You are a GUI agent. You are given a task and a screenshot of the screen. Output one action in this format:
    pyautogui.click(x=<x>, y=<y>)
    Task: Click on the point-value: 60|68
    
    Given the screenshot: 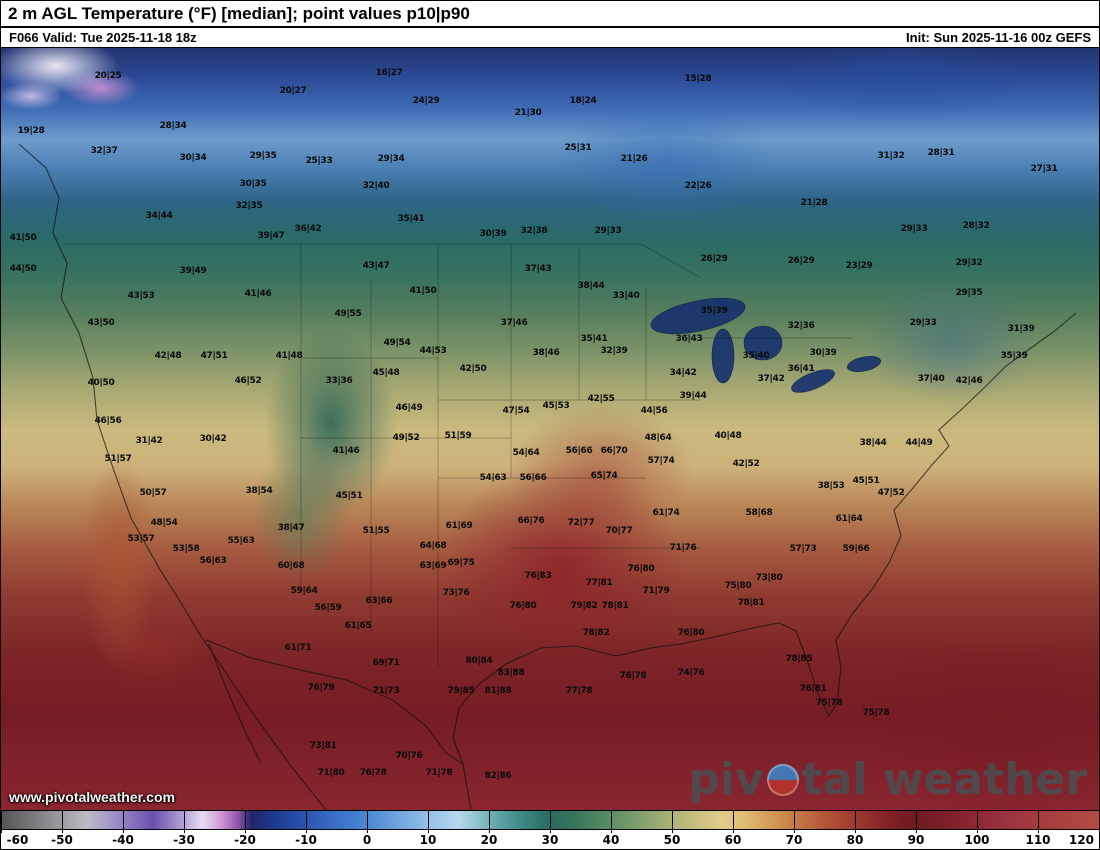 What is the action you would take?
    pyautogui.click(x=291, y=566)
    